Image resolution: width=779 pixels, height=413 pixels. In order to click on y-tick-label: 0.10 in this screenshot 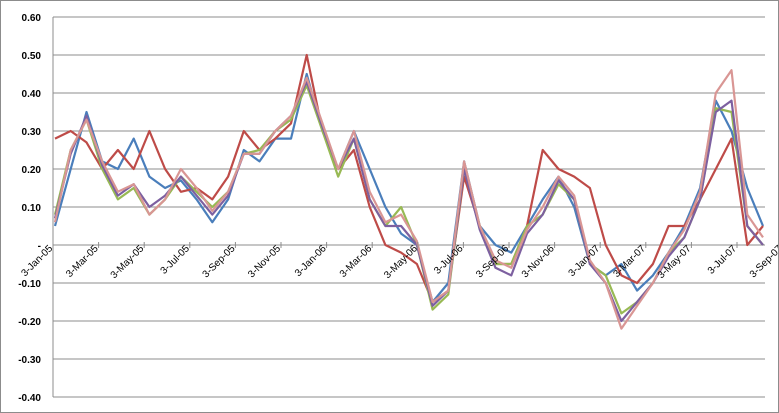, I will do `click(32, 208)`.